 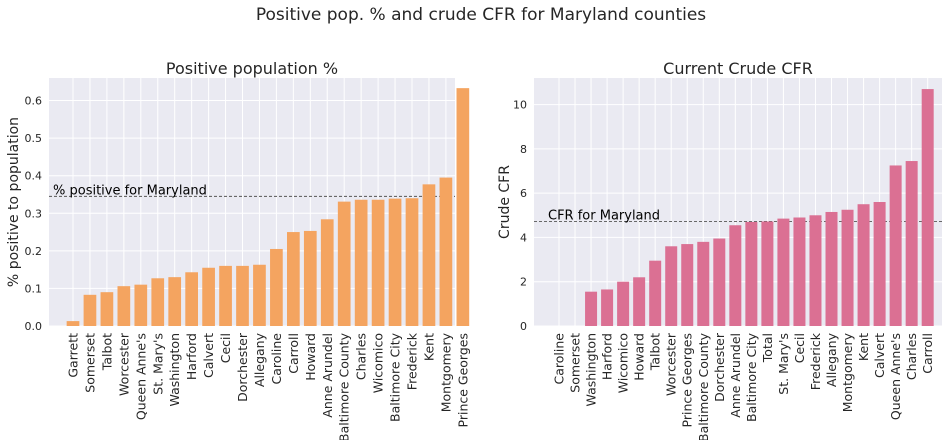 I want to click on chart-left-x-tick-label: Talbot, so click(x=106, y=352).